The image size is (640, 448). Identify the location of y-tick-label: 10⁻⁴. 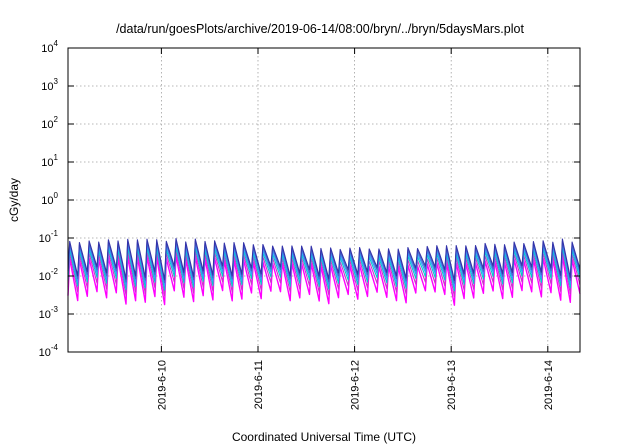
(49, 351).